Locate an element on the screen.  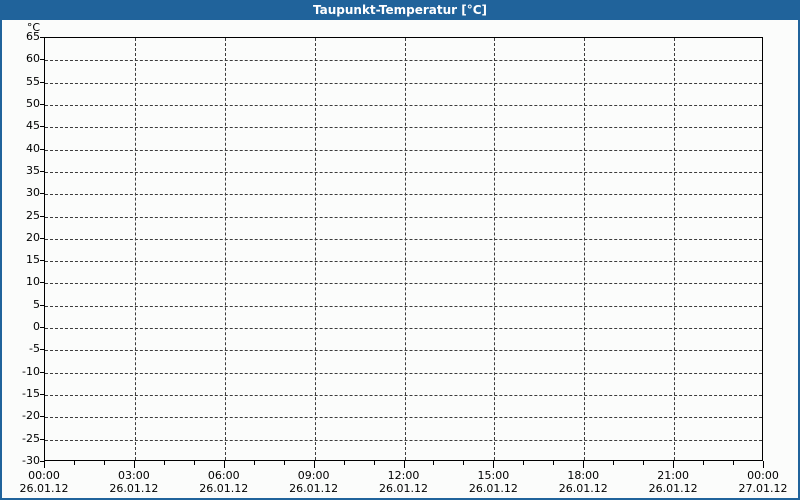
x-axis-tick-time: 15:00 is located at coordinates (493, 475).